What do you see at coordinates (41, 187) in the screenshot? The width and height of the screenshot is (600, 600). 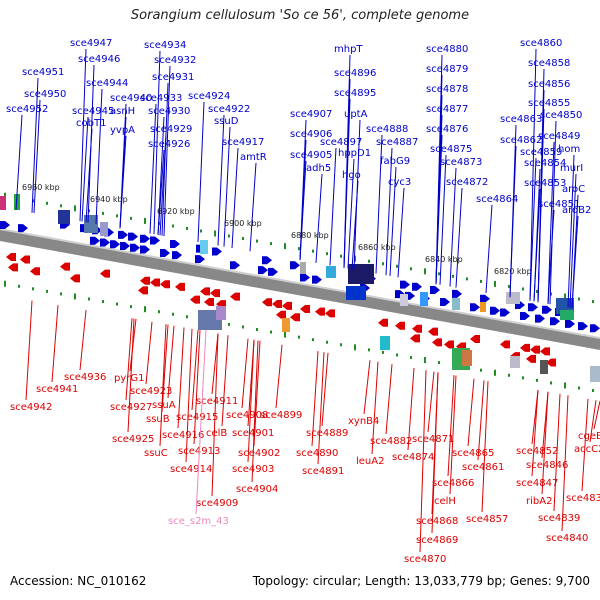 I see `kbp-scale-label: 6960 kbp` at bounding box center [41, 187].